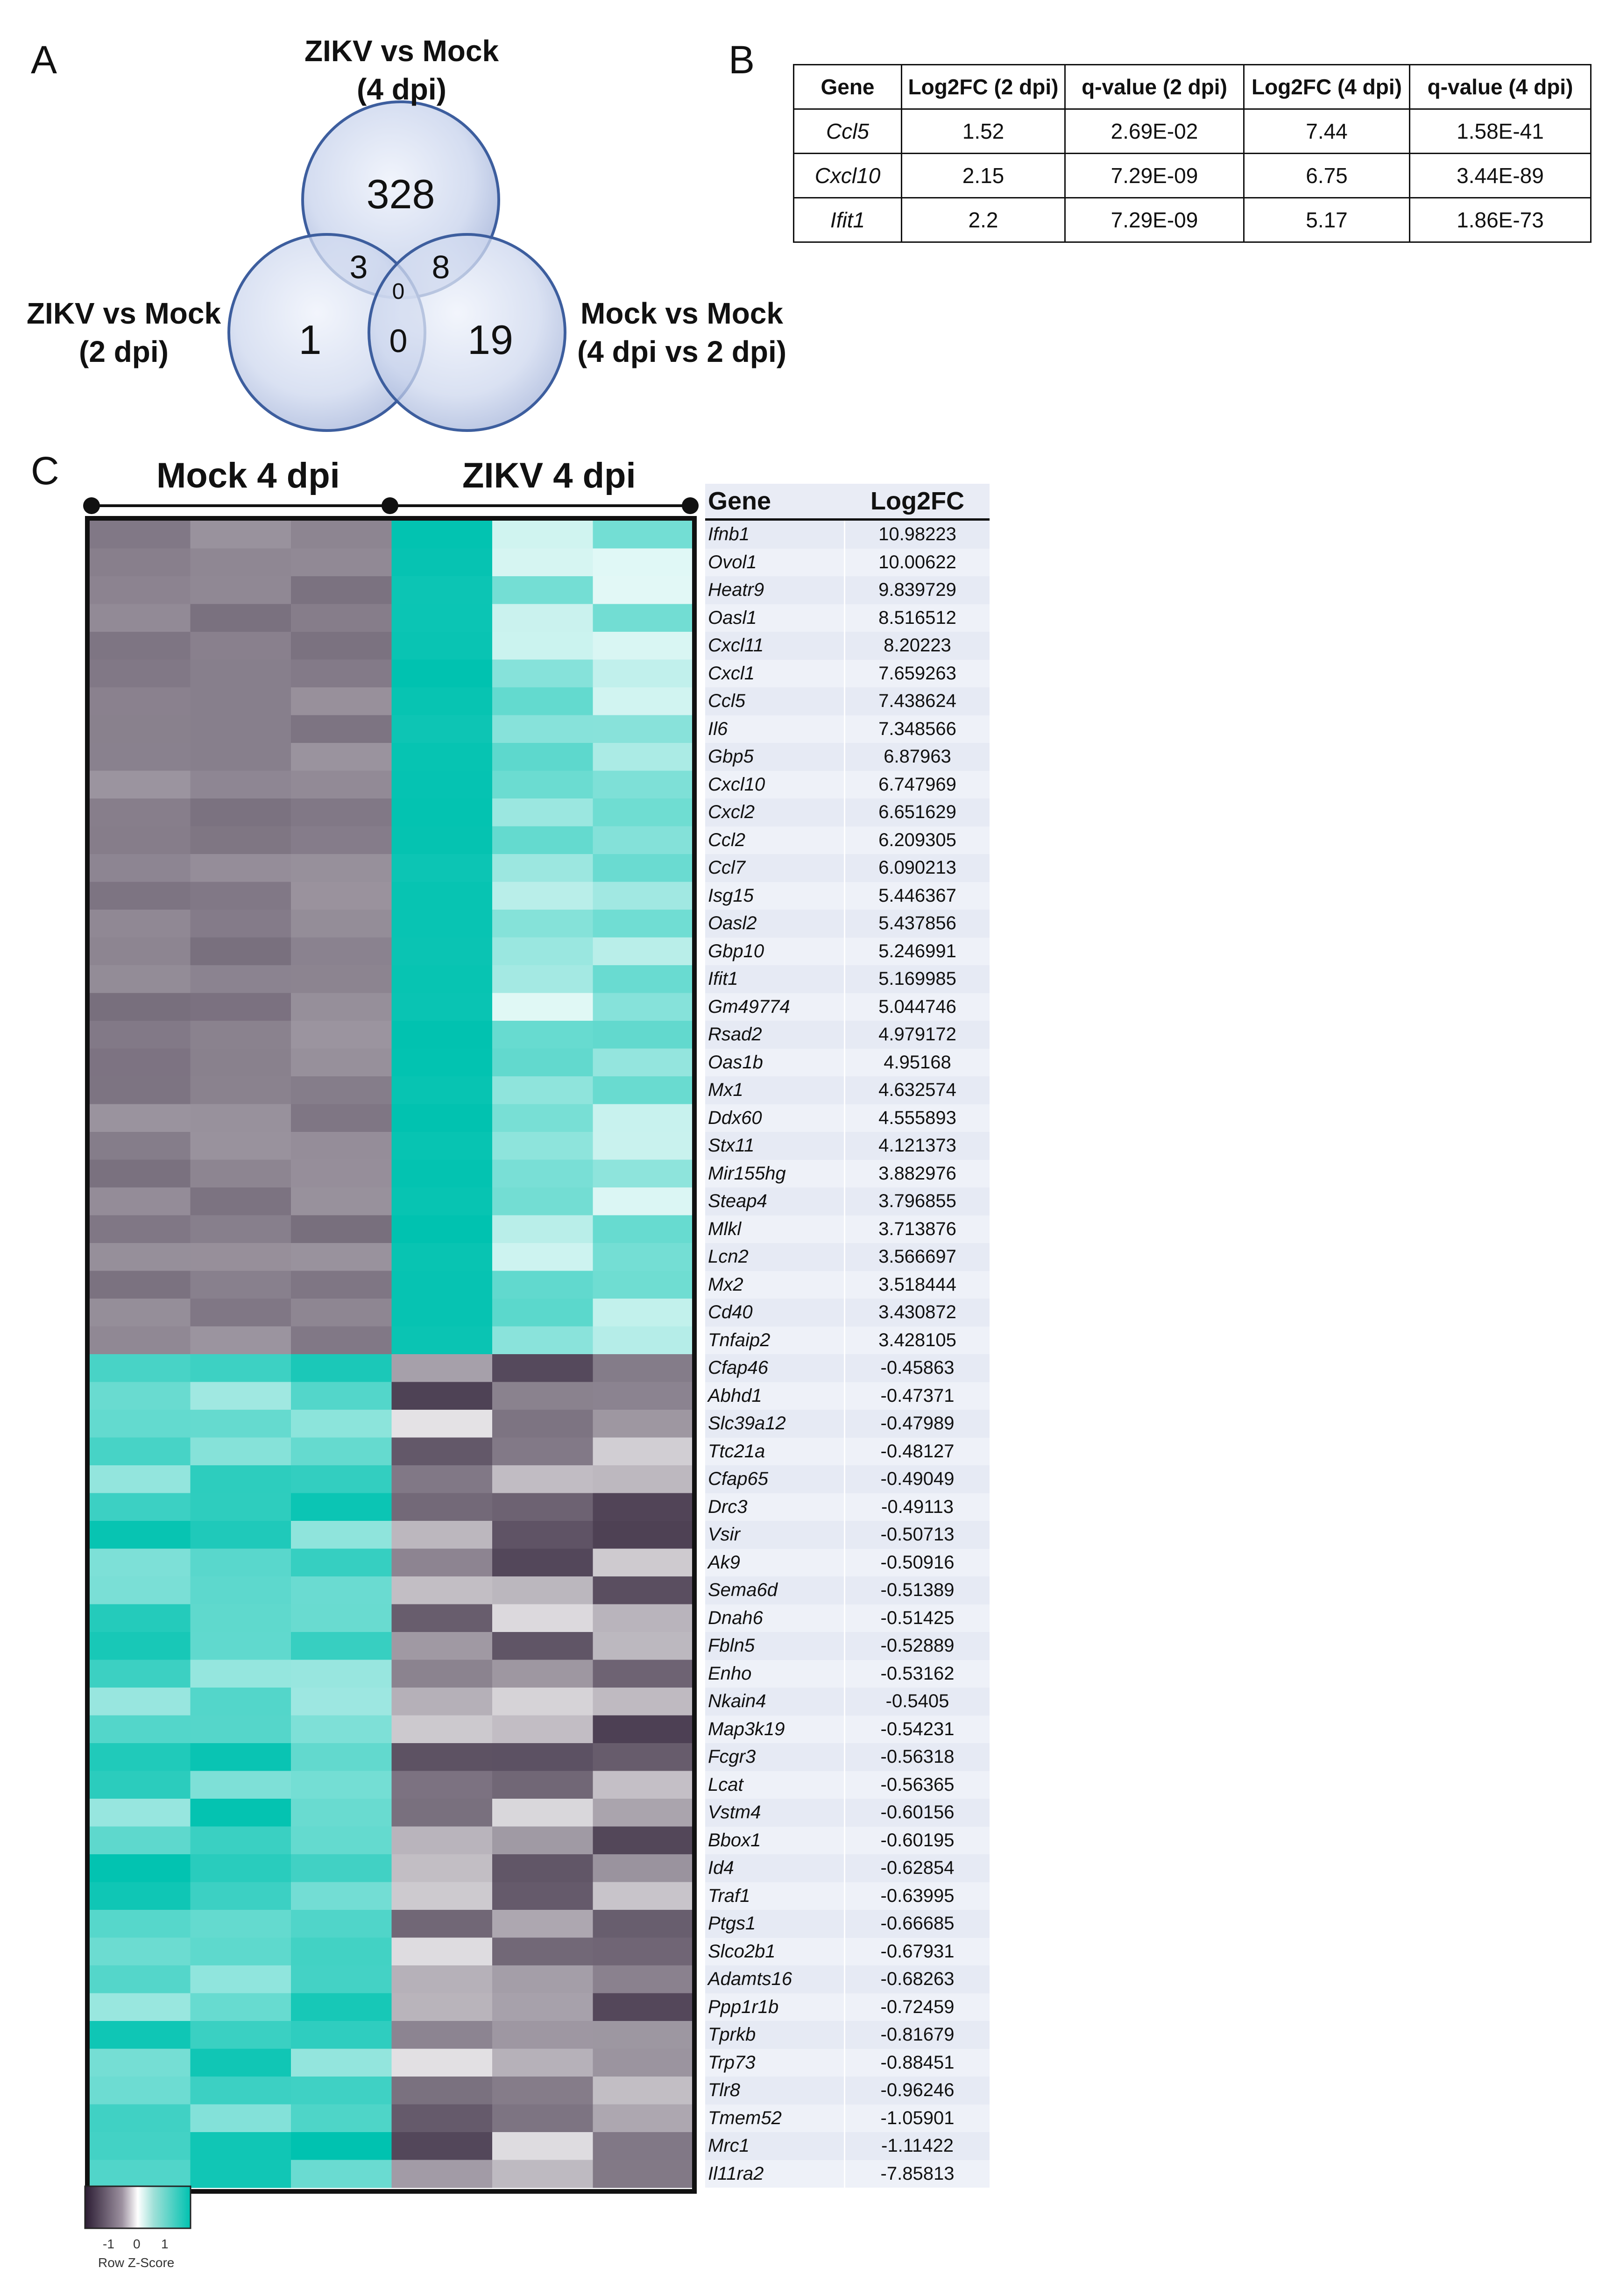 This screenshot has height=2296, width=1620. Describe the element at coordinates (848, 2091) in the screenshot. I see `table-row: Tlr8 -0.96246` at that location.